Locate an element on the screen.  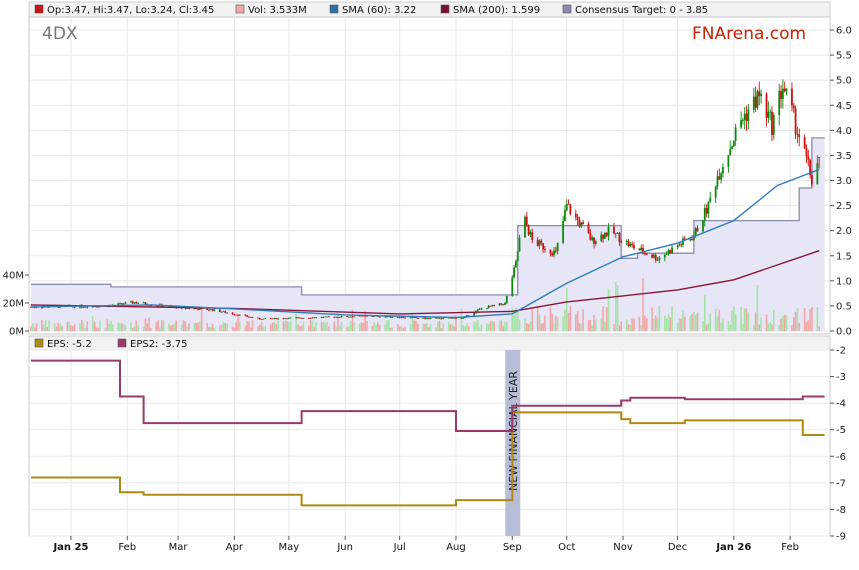
legend-item-2: SMA (60): 3.22 is located at coordinates (379, 10).